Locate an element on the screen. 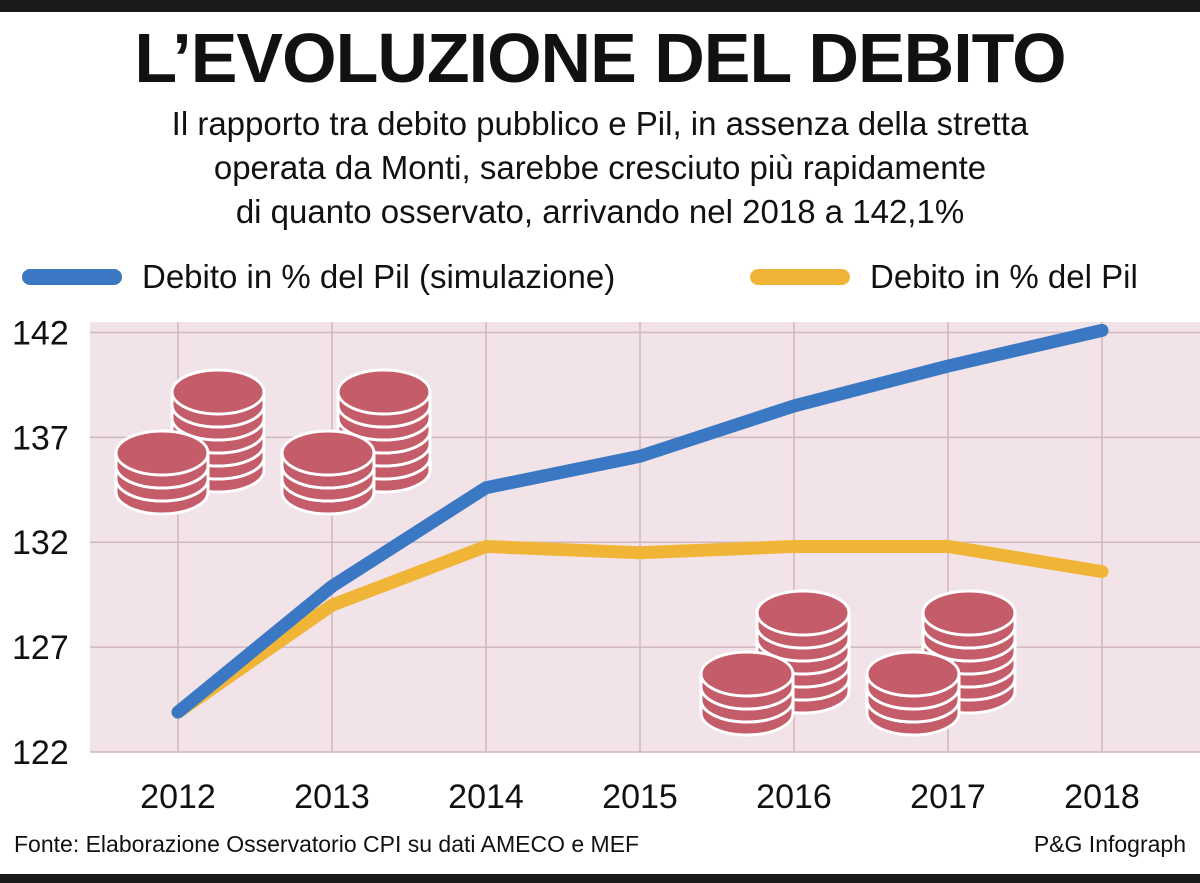 The image size is (1200, 883). legend-label-actual: Debito in % del Pil is located at coordinates (1004, 276).